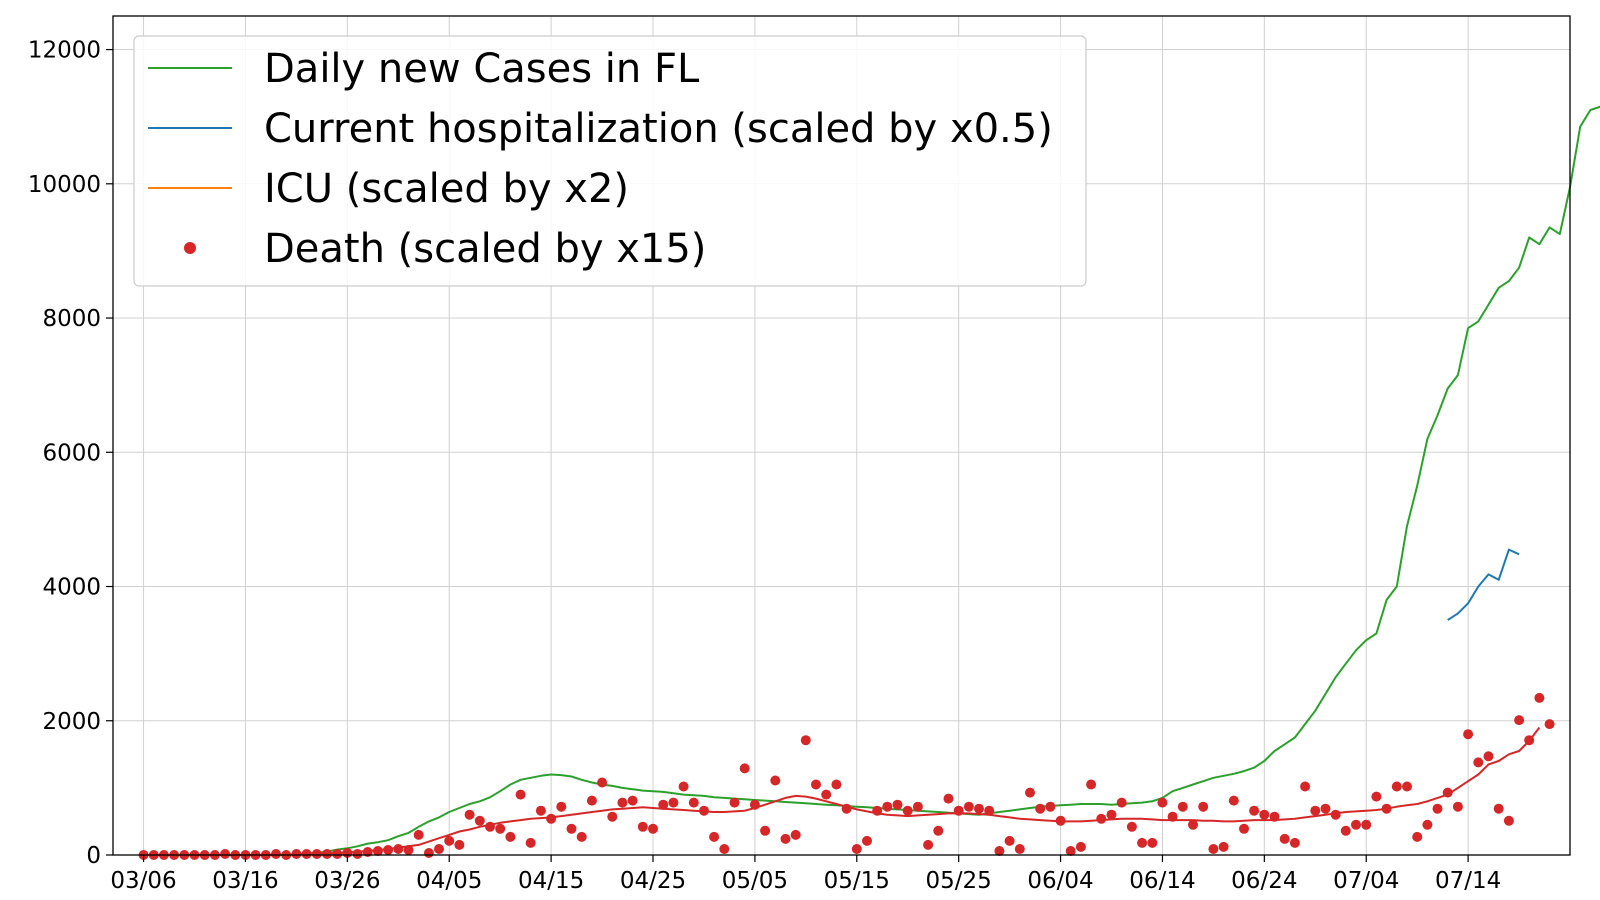 This screenshot has width=1600, height=900. What do you see at coordinates (446, 189) in the screenshot?
I see `legend-label: ICU (scaled by x2)` at bounding box center [446, 189].